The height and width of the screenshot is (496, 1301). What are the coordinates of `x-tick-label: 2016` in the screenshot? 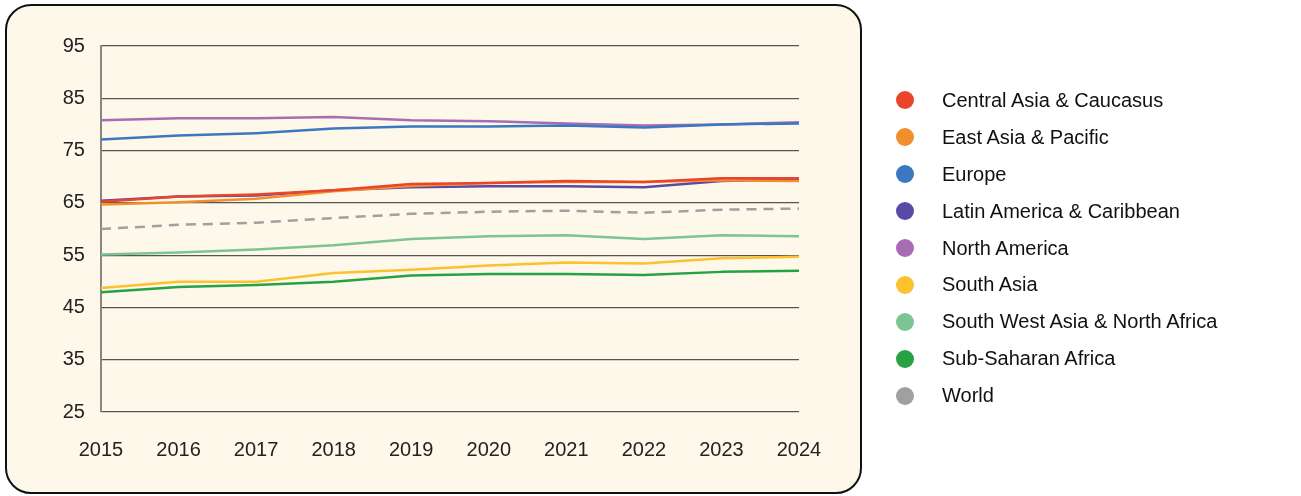 It's located at (178, 448).